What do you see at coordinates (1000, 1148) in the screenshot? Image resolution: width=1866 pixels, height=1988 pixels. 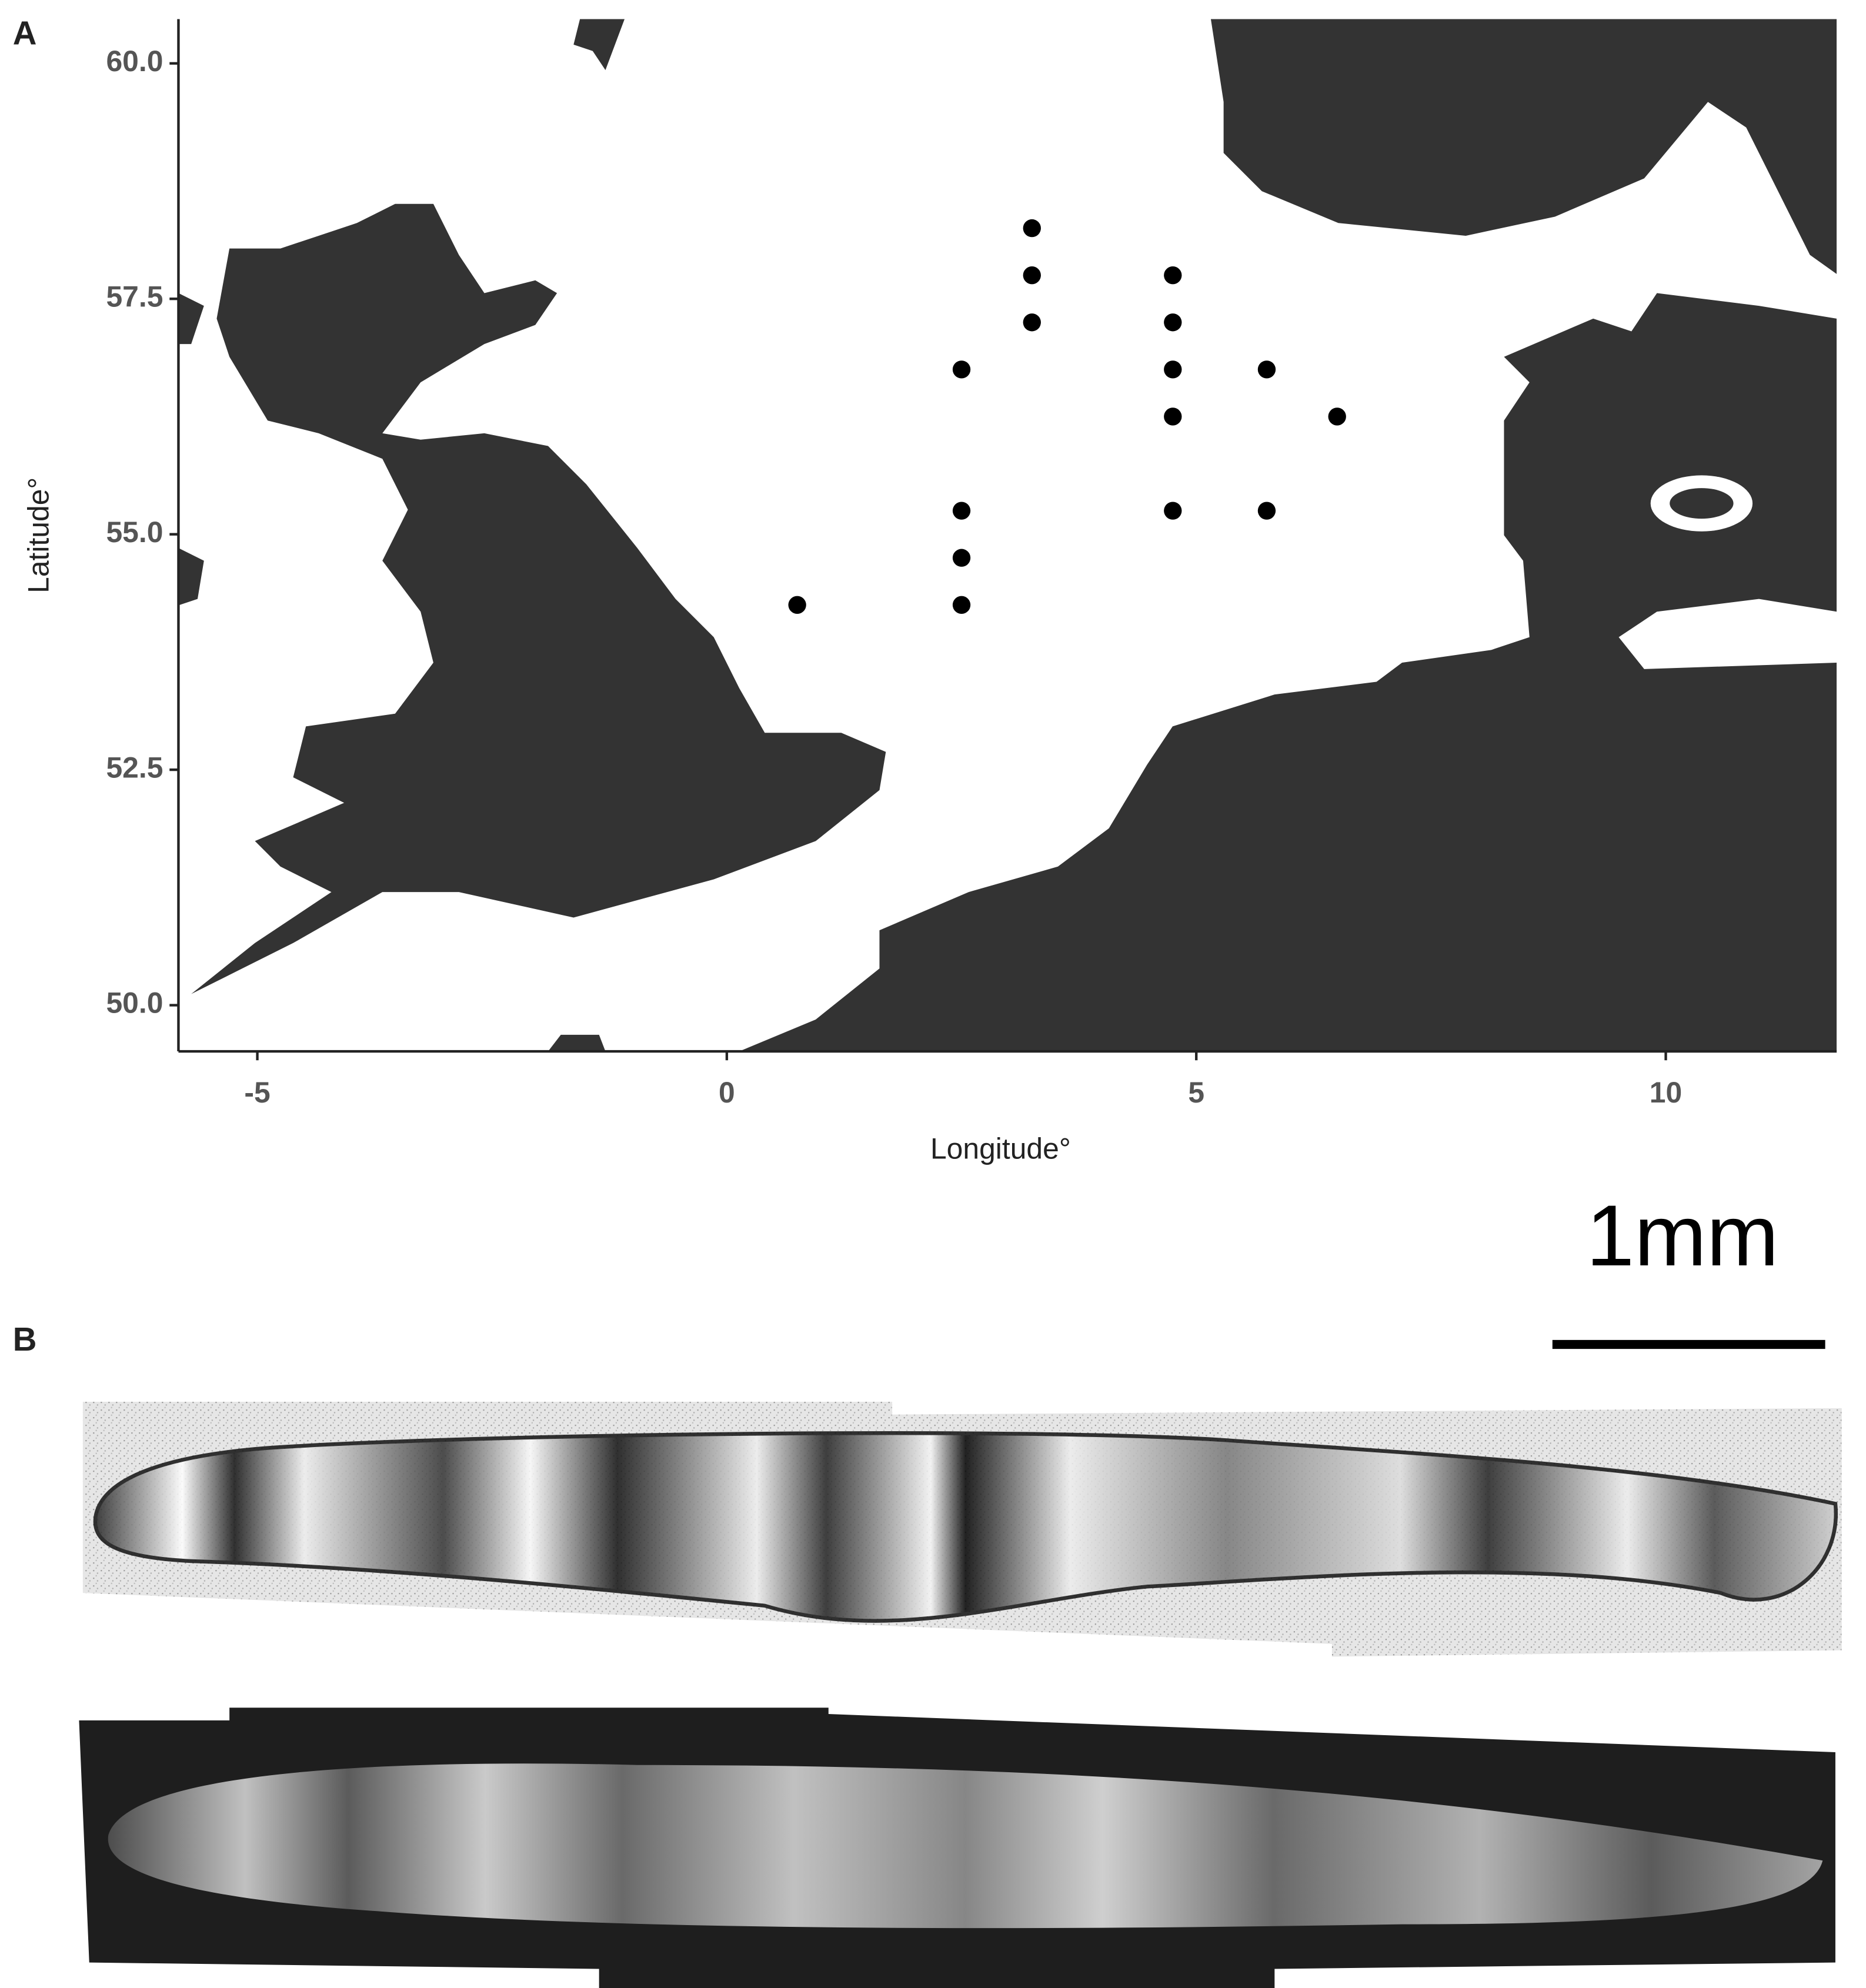 I see `x-axis-title: Longitude°` at bounding box center [1000, 1148].